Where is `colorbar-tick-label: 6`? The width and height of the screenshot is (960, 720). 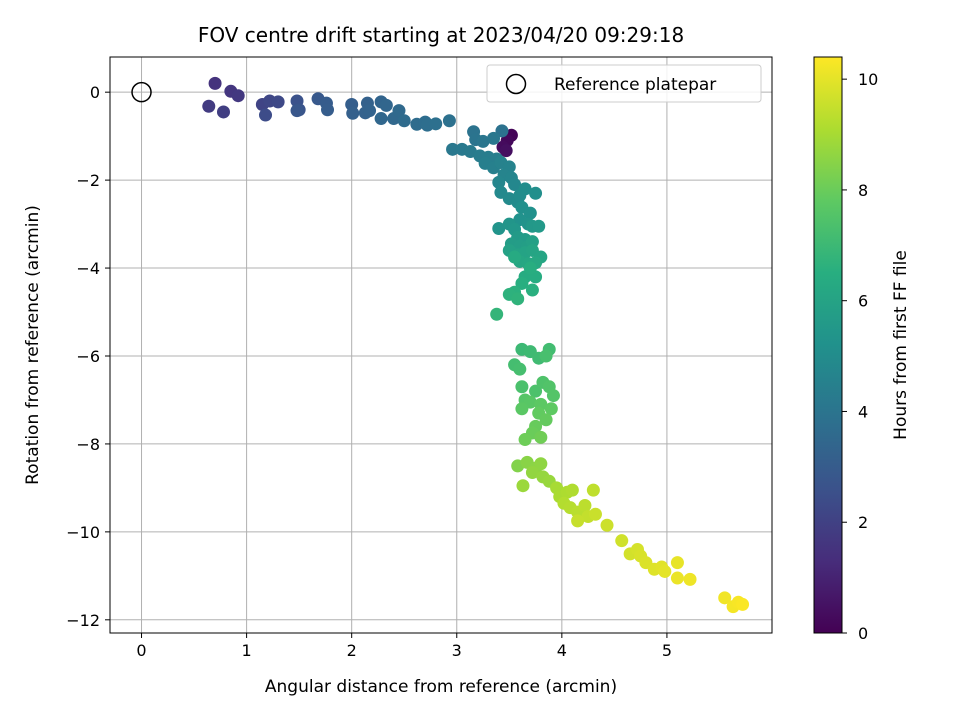 colorbar-tick-label: 6 is located at coordinates (863, 301).